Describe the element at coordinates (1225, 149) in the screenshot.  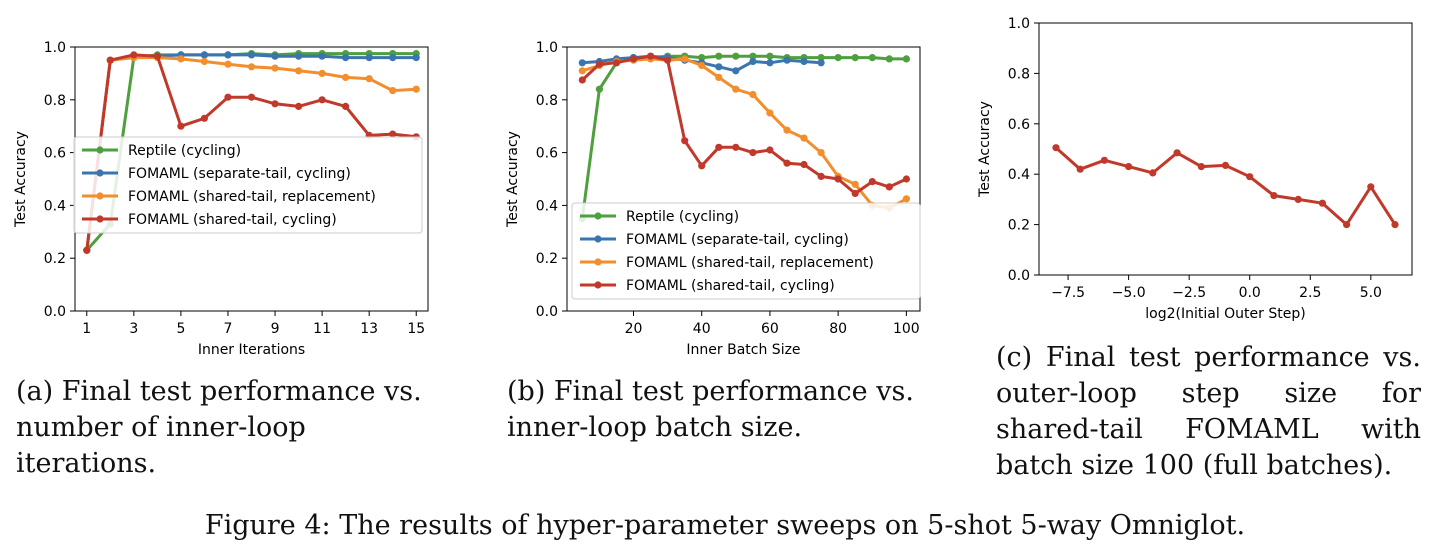
I see `plot-frame-c` at that location.